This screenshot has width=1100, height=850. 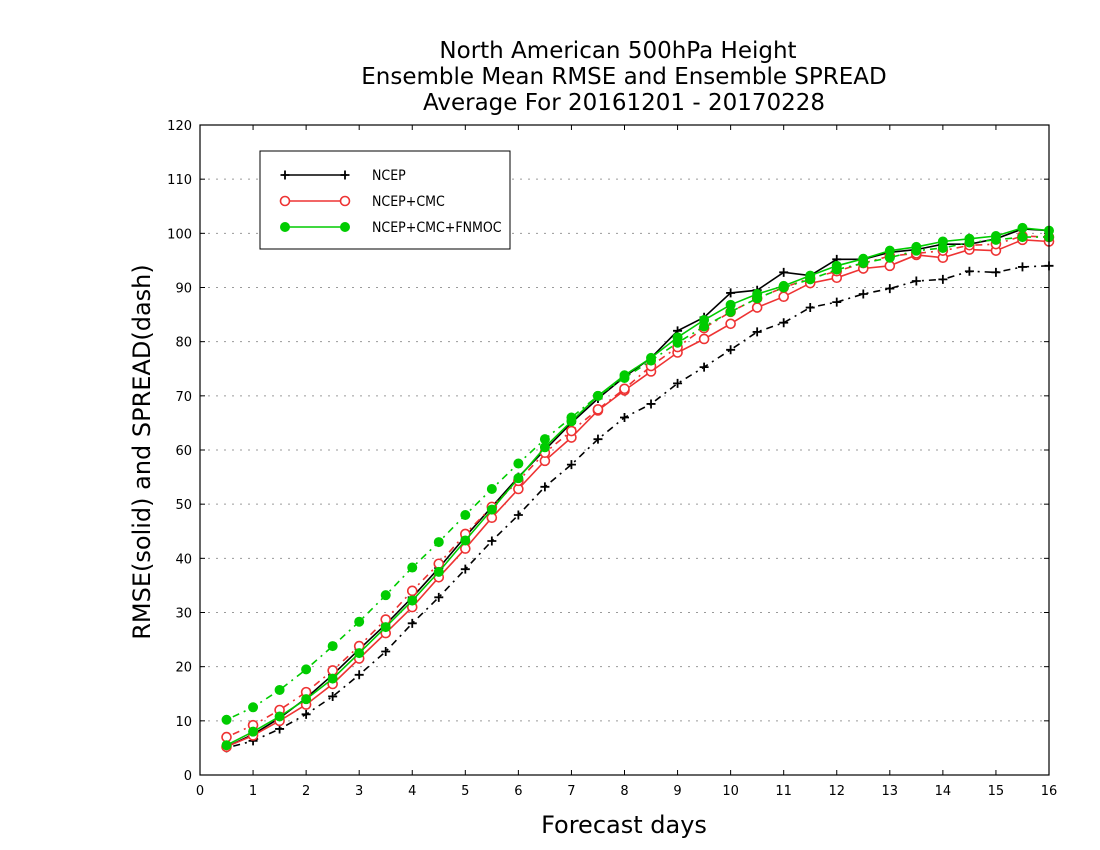 I want to click on legend-entry-ncep-cmc-fnmoc: NCEP+CMC+FNMOC, so click(x=391, y=228).